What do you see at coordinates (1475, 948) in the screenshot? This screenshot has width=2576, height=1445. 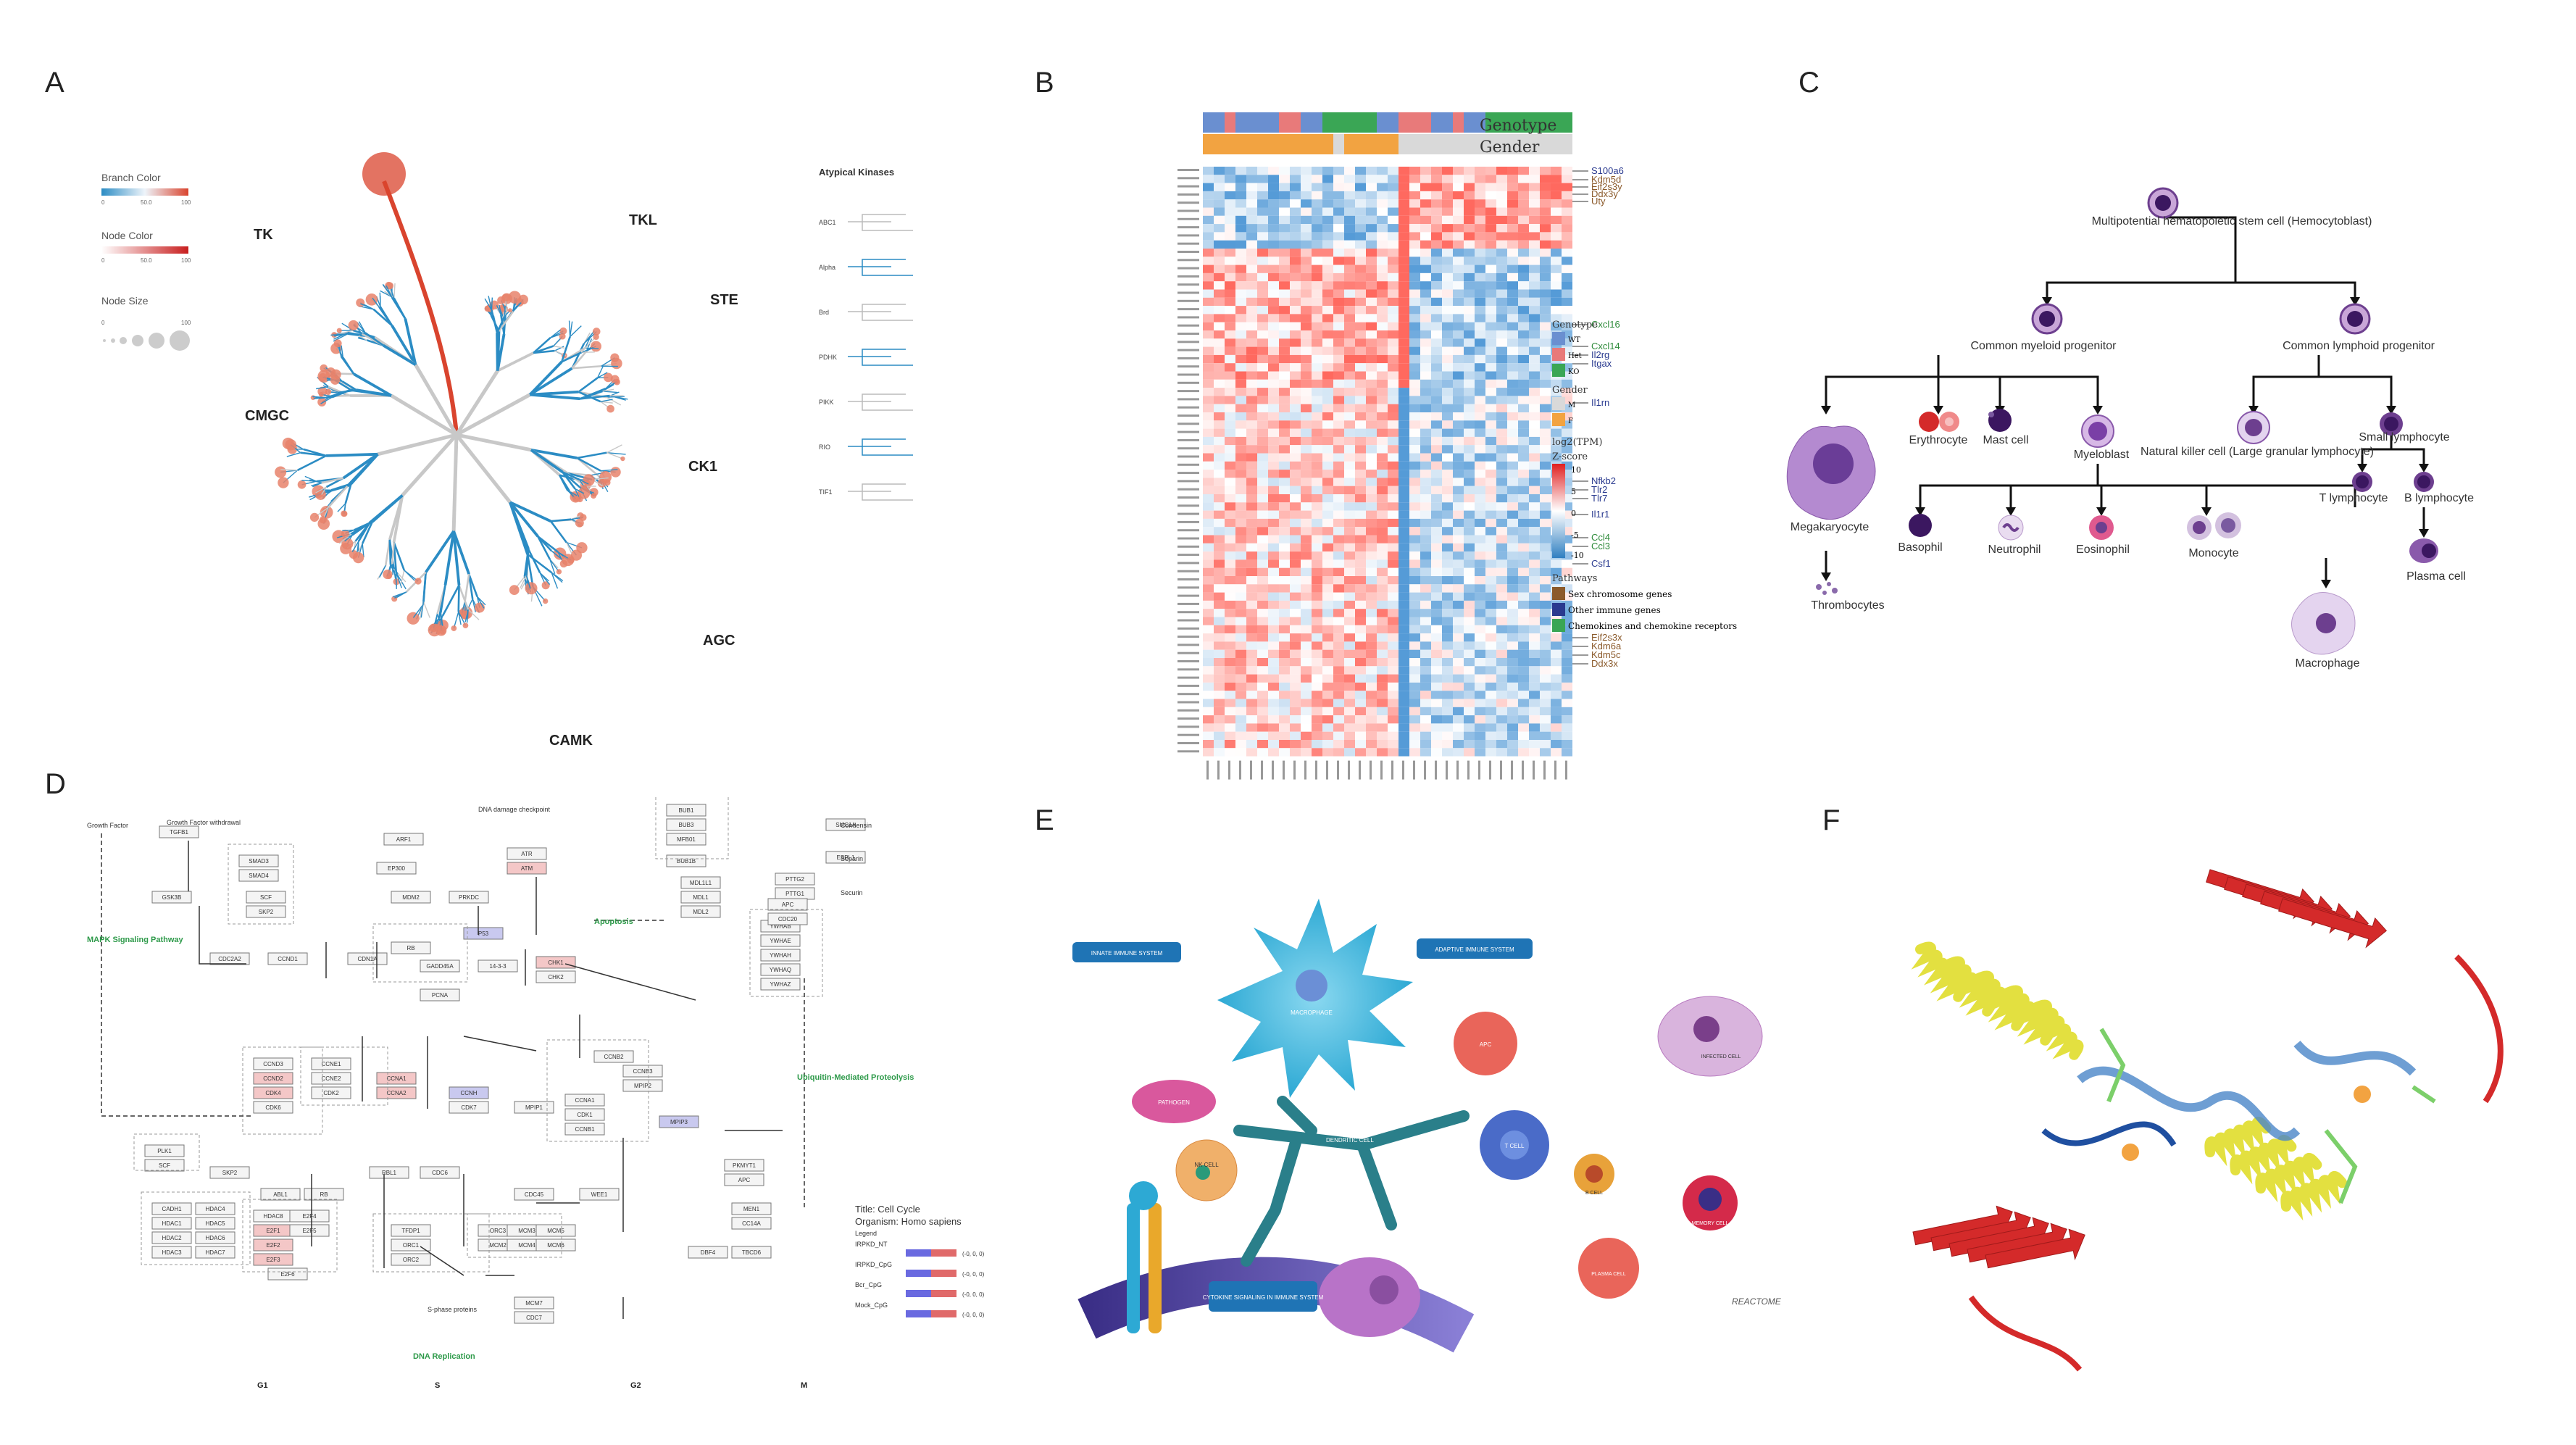 I see `badge-adaptive: ADAPTIVE IMMUNE SYSTEM` at bounding box center [1475, 948].